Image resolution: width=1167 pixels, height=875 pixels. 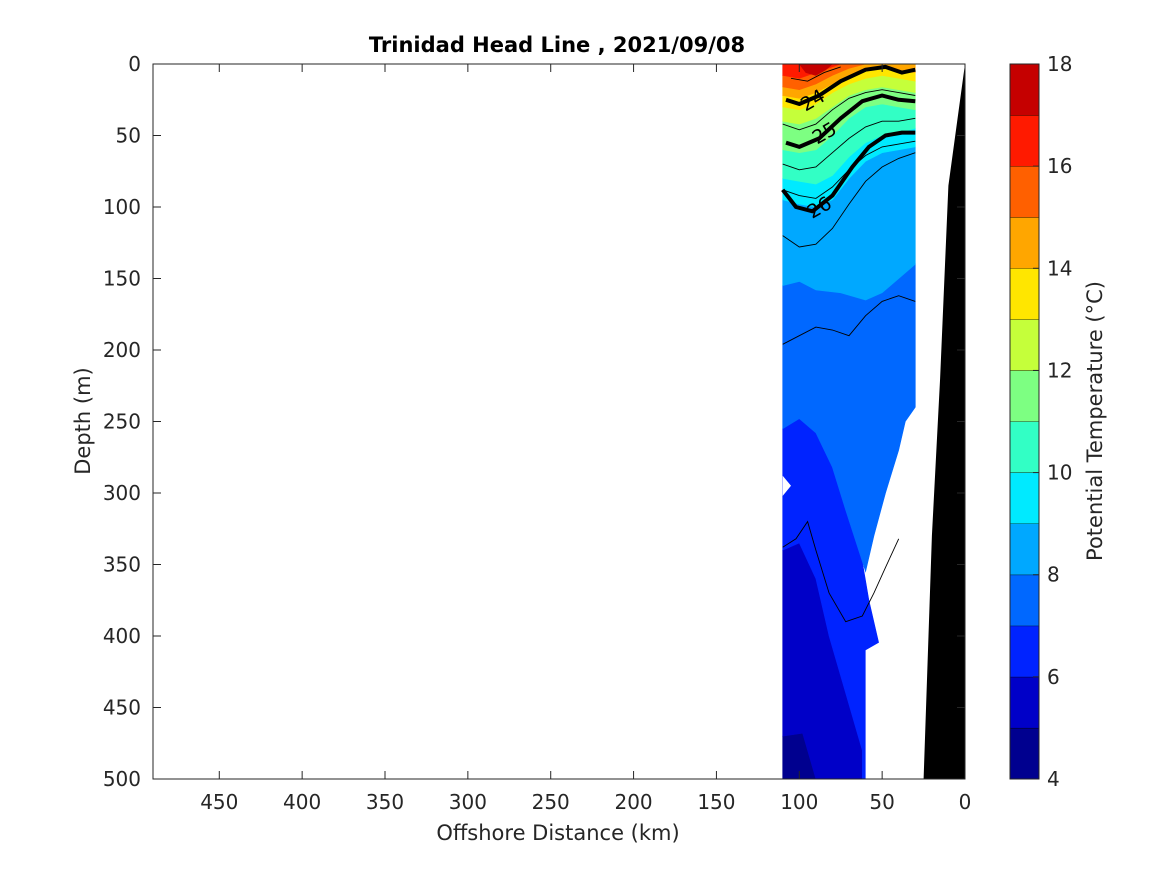 What do you see at coordinates (122, 779) in the screenshot?
I see `y-tick-label-500: 500` at bounding box center [122, 779].